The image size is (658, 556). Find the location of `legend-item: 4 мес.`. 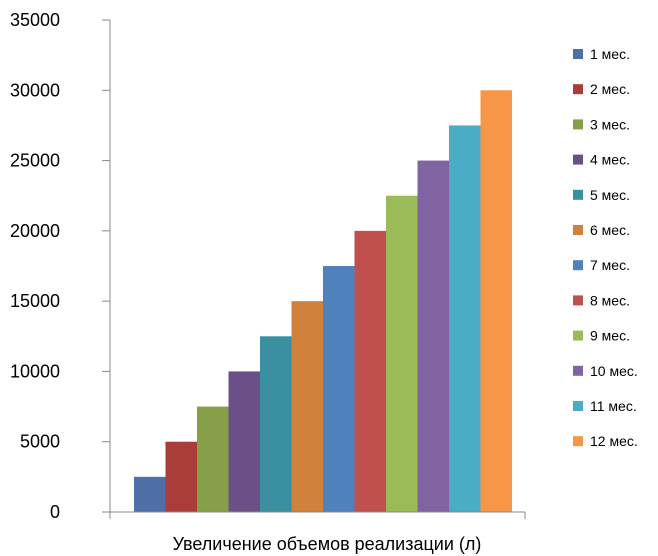

legend-item: 4 мес. is located at coordinates (601, 160).